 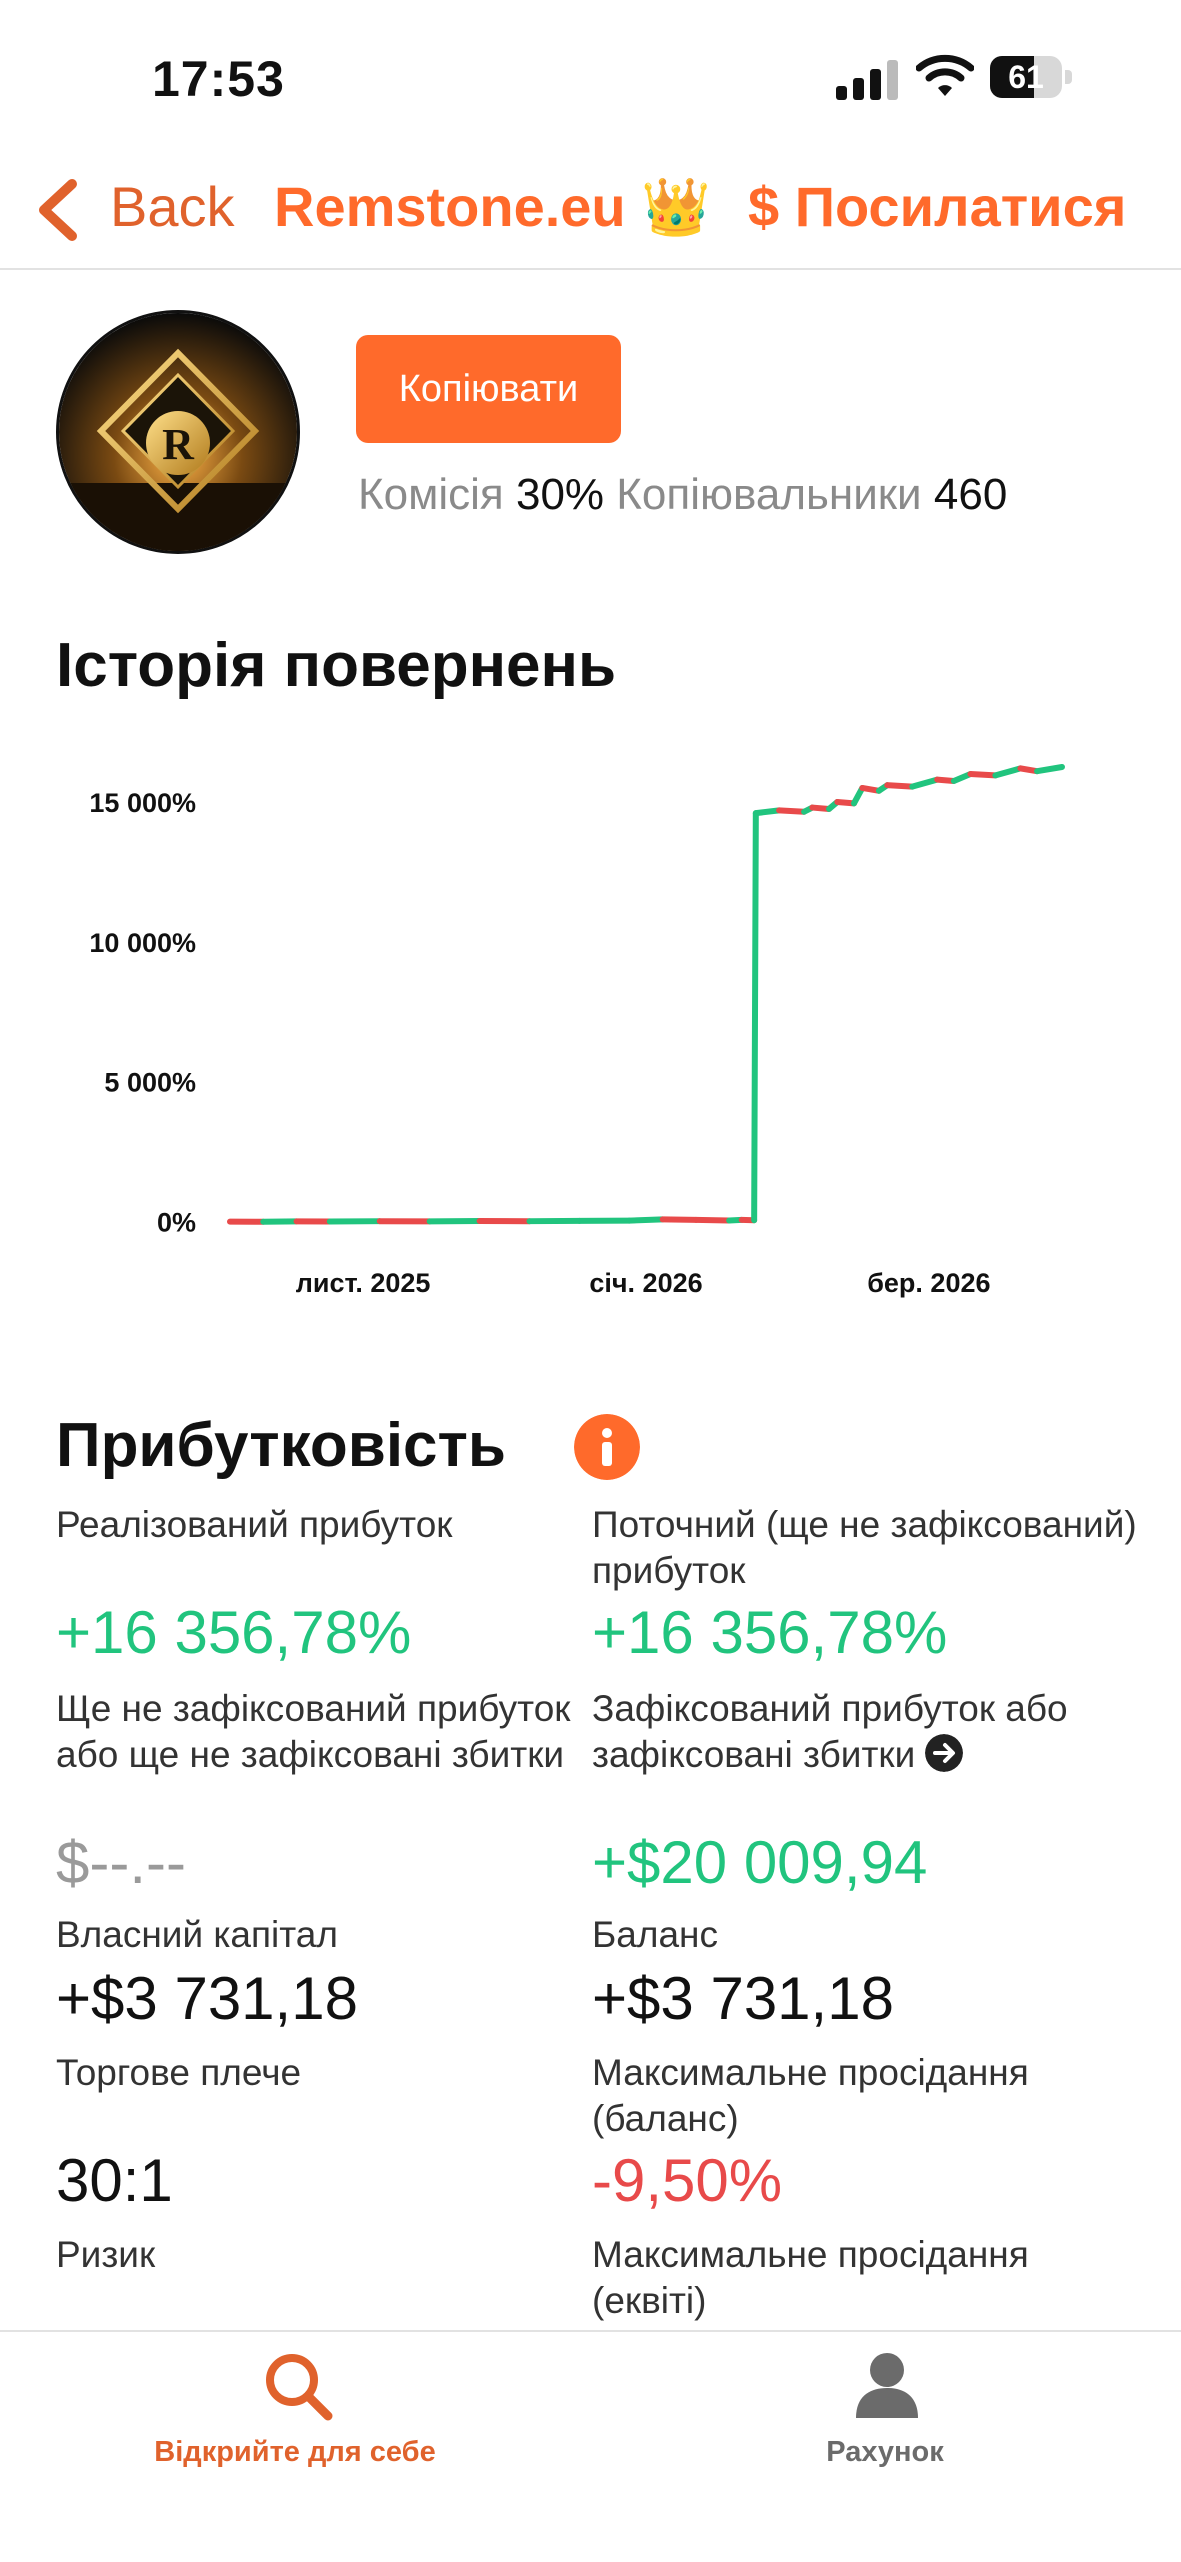 What do you see at coordinates (607, 1447) in the screenshot?
I see `info-icon` at bounding box center [607, 1447].